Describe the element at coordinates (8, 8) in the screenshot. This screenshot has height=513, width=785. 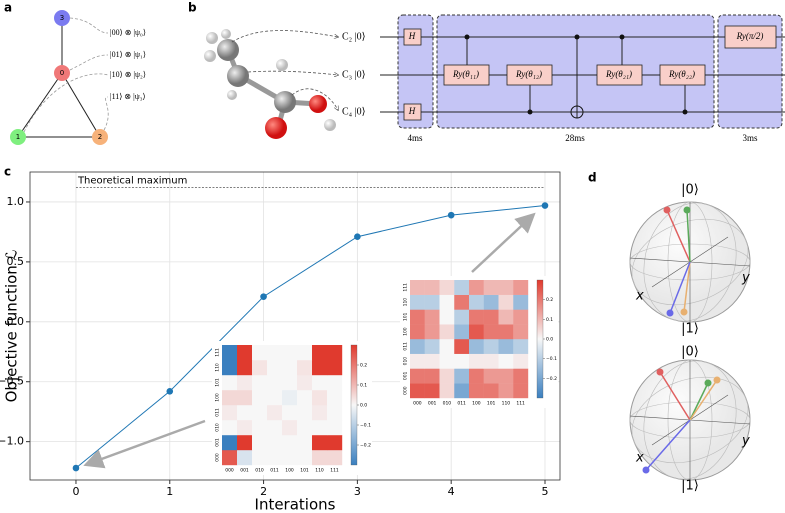
I see `panel-label: a` at that location.